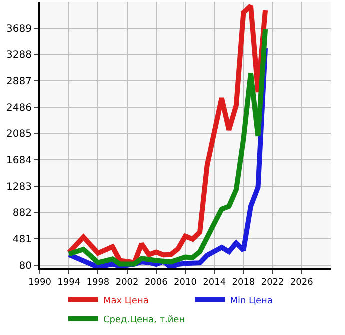  I want to click on x-tick-label: 2006, so click(156, 283).